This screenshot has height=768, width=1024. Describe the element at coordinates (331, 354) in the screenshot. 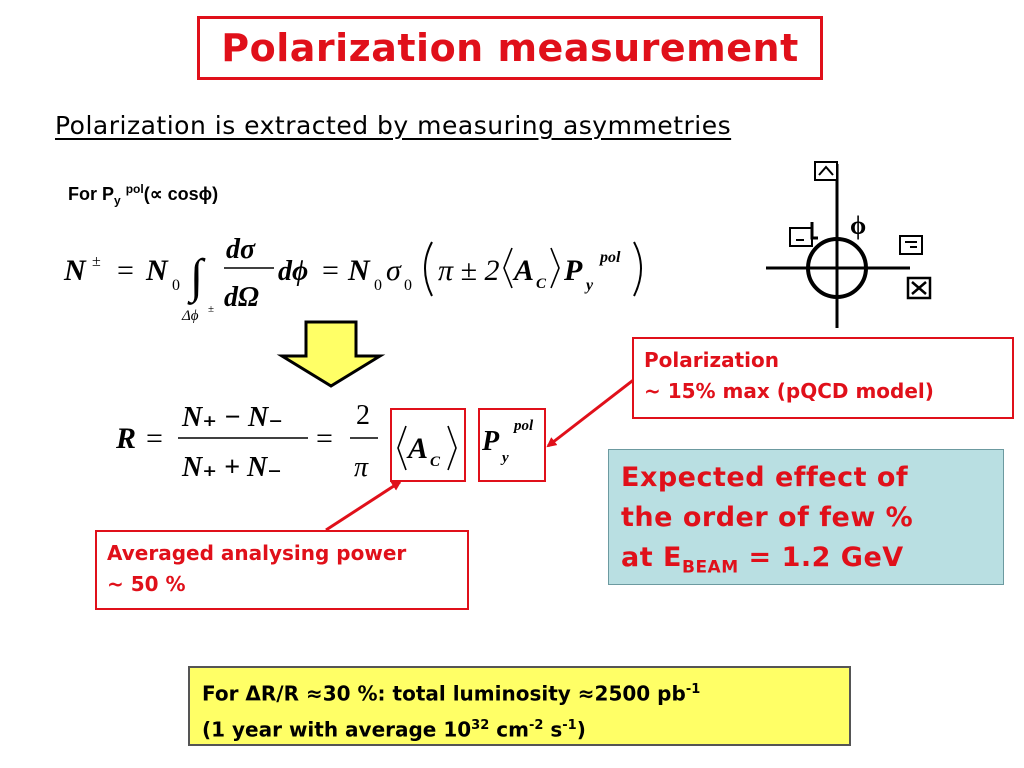

I see `down-arrow-icon` at that location.